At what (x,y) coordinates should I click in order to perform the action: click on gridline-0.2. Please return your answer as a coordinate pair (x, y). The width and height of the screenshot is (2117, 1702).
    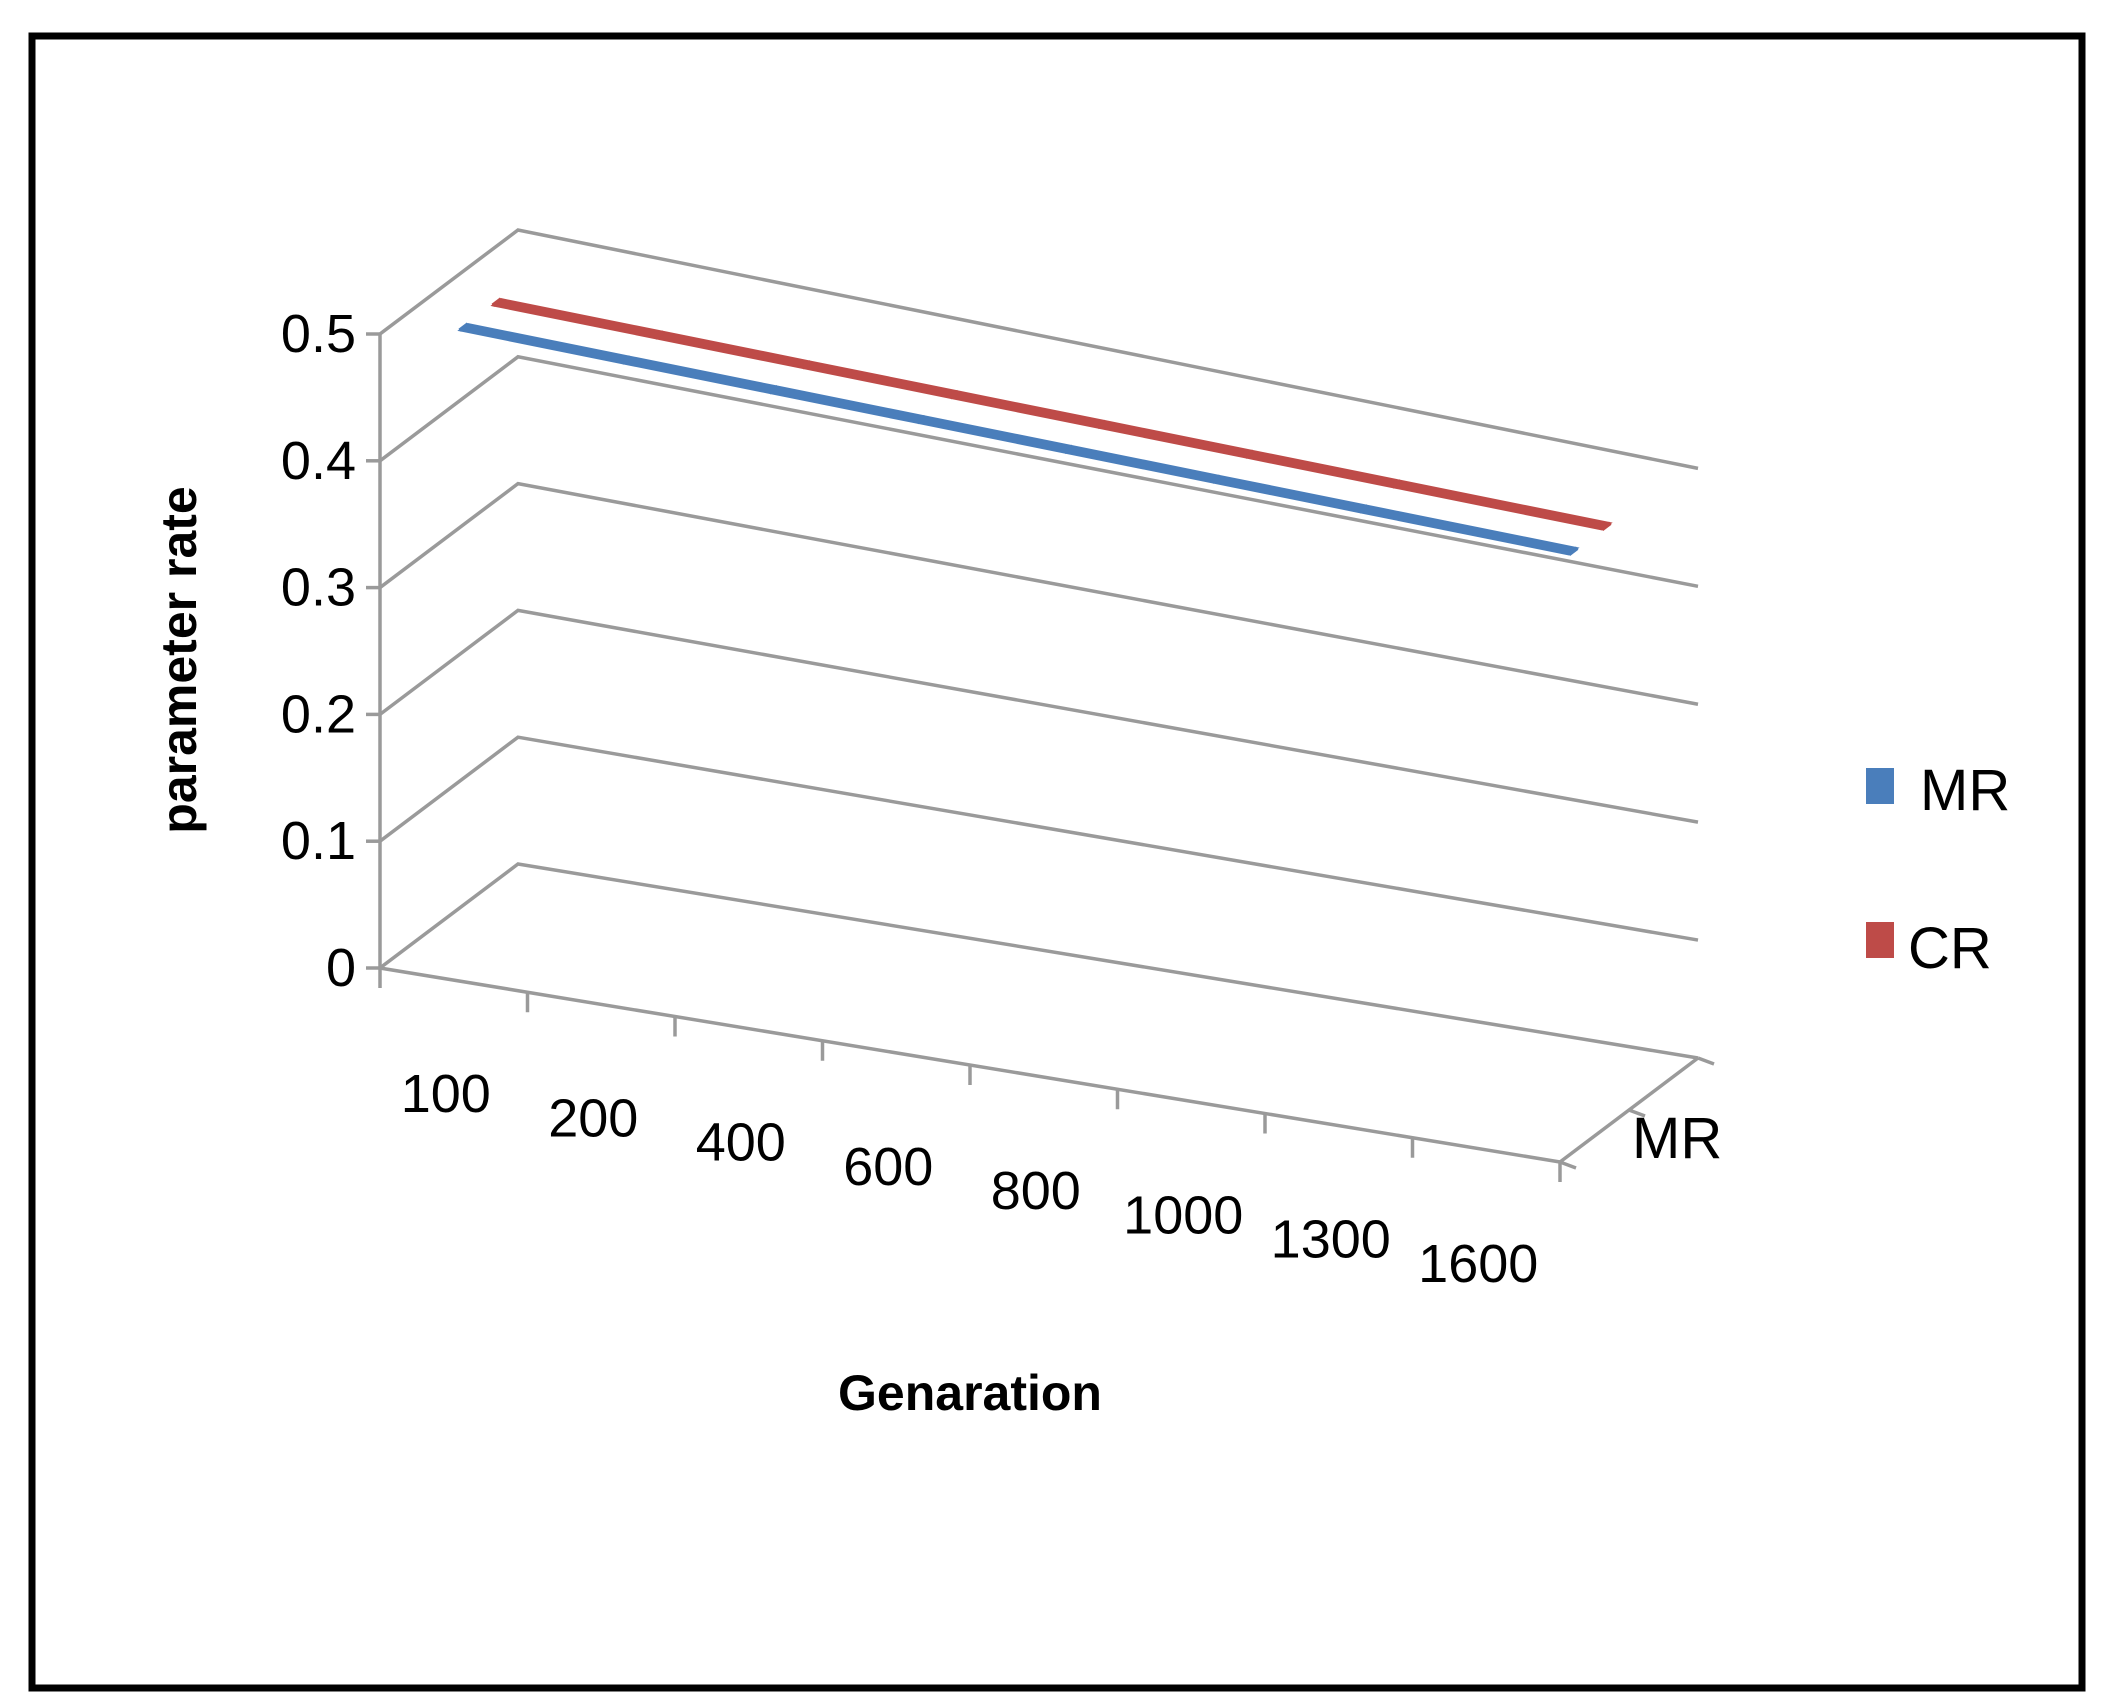
    Looking at the image, I should click on (1038, 716).